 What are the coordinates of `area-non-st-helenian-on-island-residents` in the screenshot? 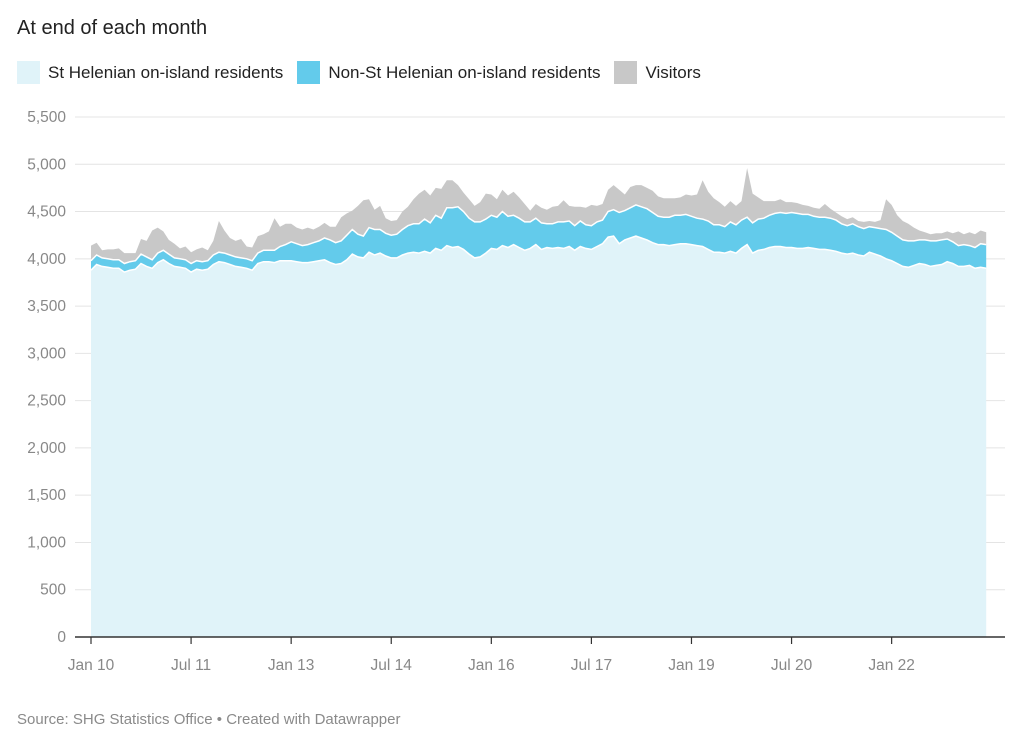 It's located at (539, 238).